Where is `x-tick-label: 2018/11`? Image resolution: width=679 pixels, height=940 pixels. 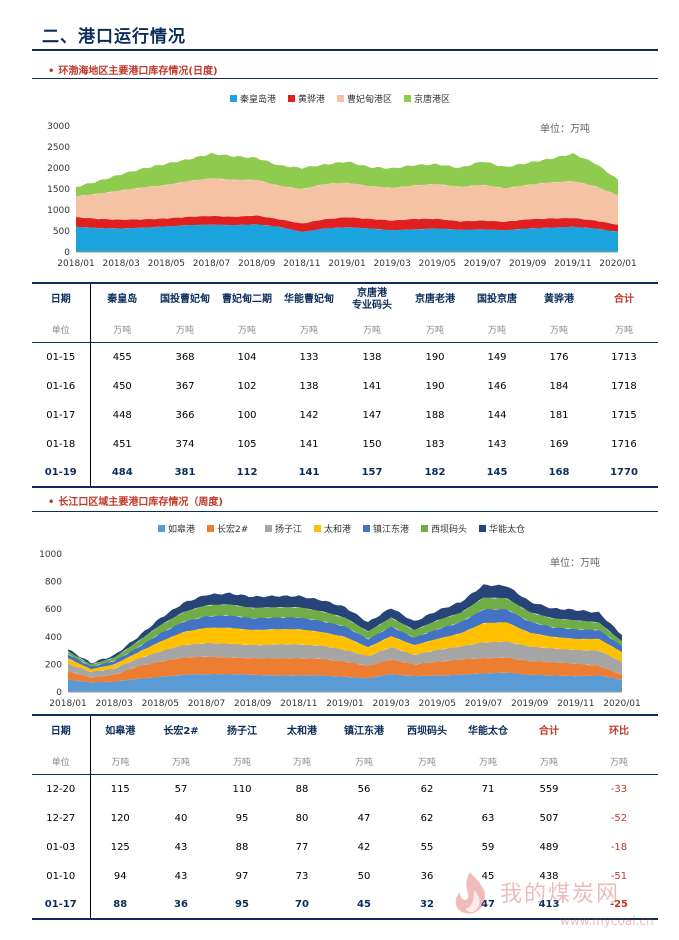
x-tick-label: 2018/11 is located at coordinates (298, 704).